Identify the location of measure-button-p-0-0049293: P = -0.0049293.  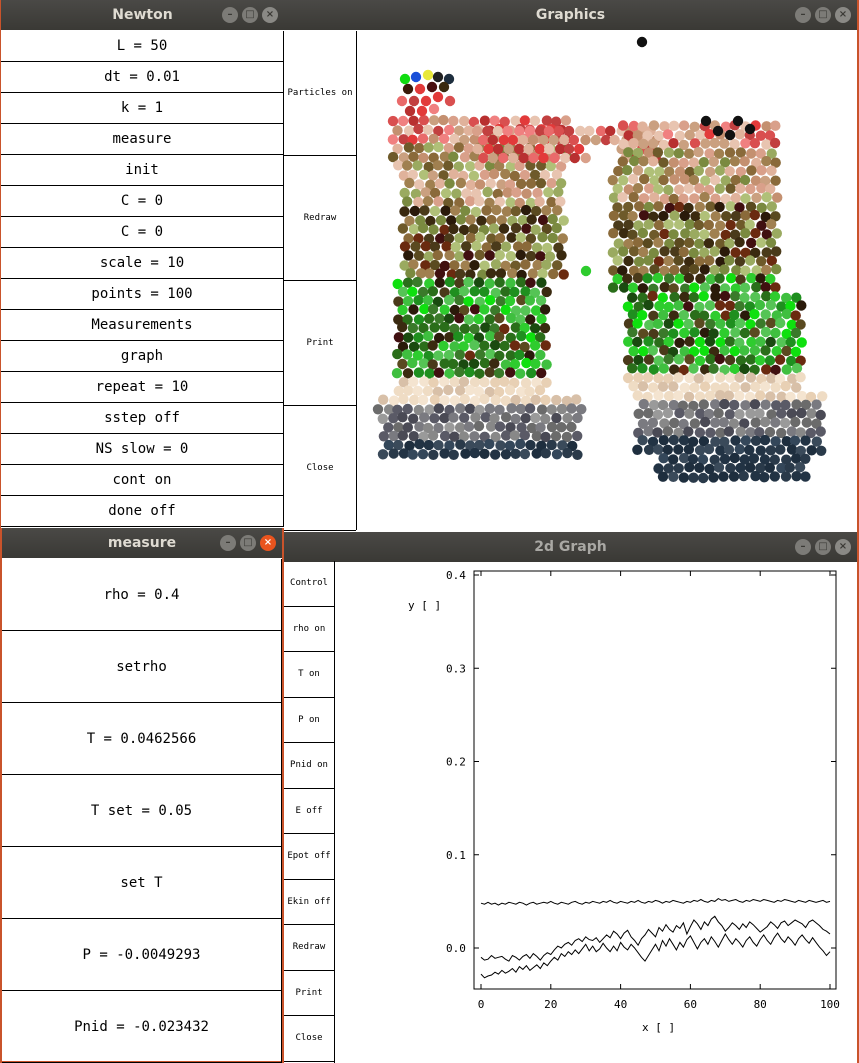
(142, 955).